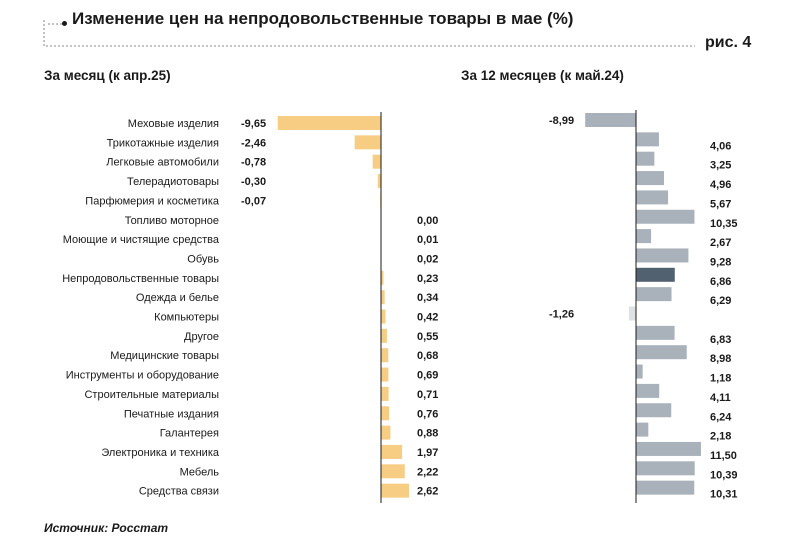 The height and width of the screenshot is (546, 800). I want to click on left-value-label: 0,34, so click(428, 298).